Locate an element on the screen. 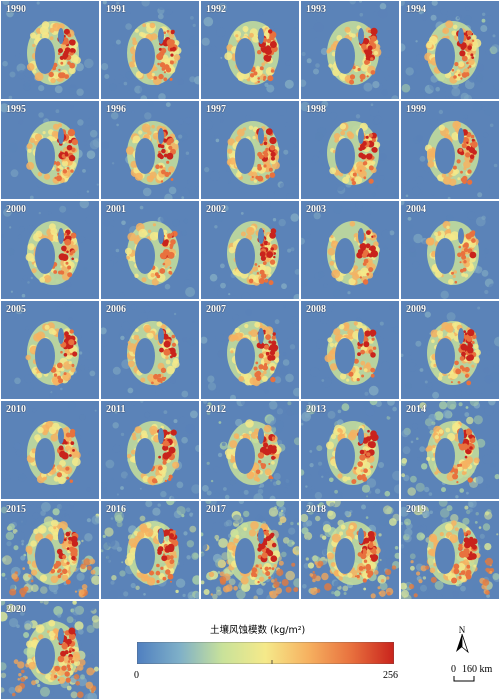 The height and width of the screenshot is (699, 500). panel-year-label: 2007 is located at coordinates (216, 309).